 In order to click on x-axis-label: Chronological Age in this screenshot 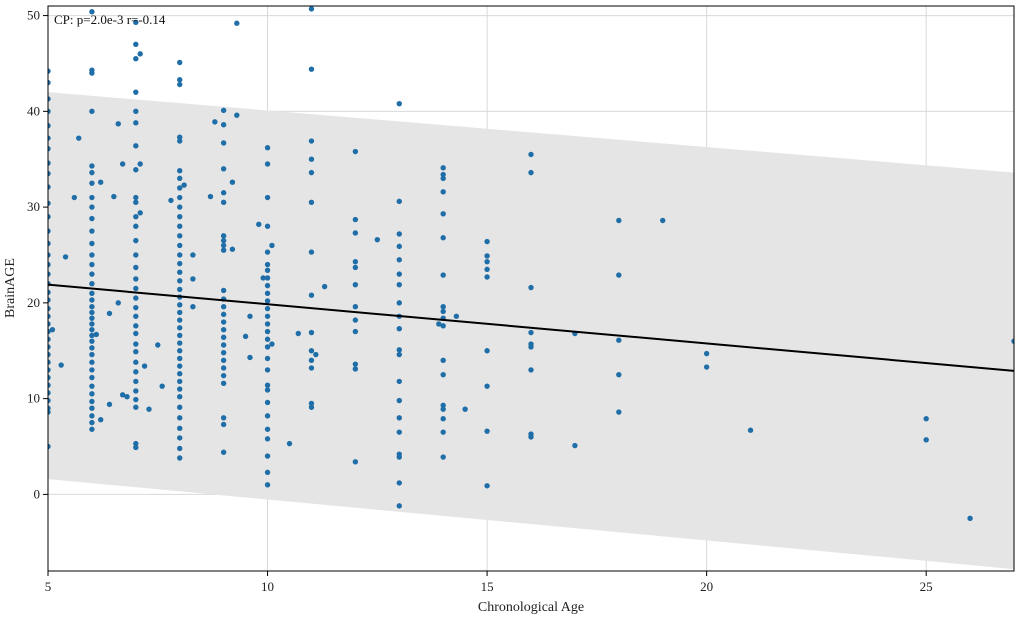, I will do `click(531, 607)`.